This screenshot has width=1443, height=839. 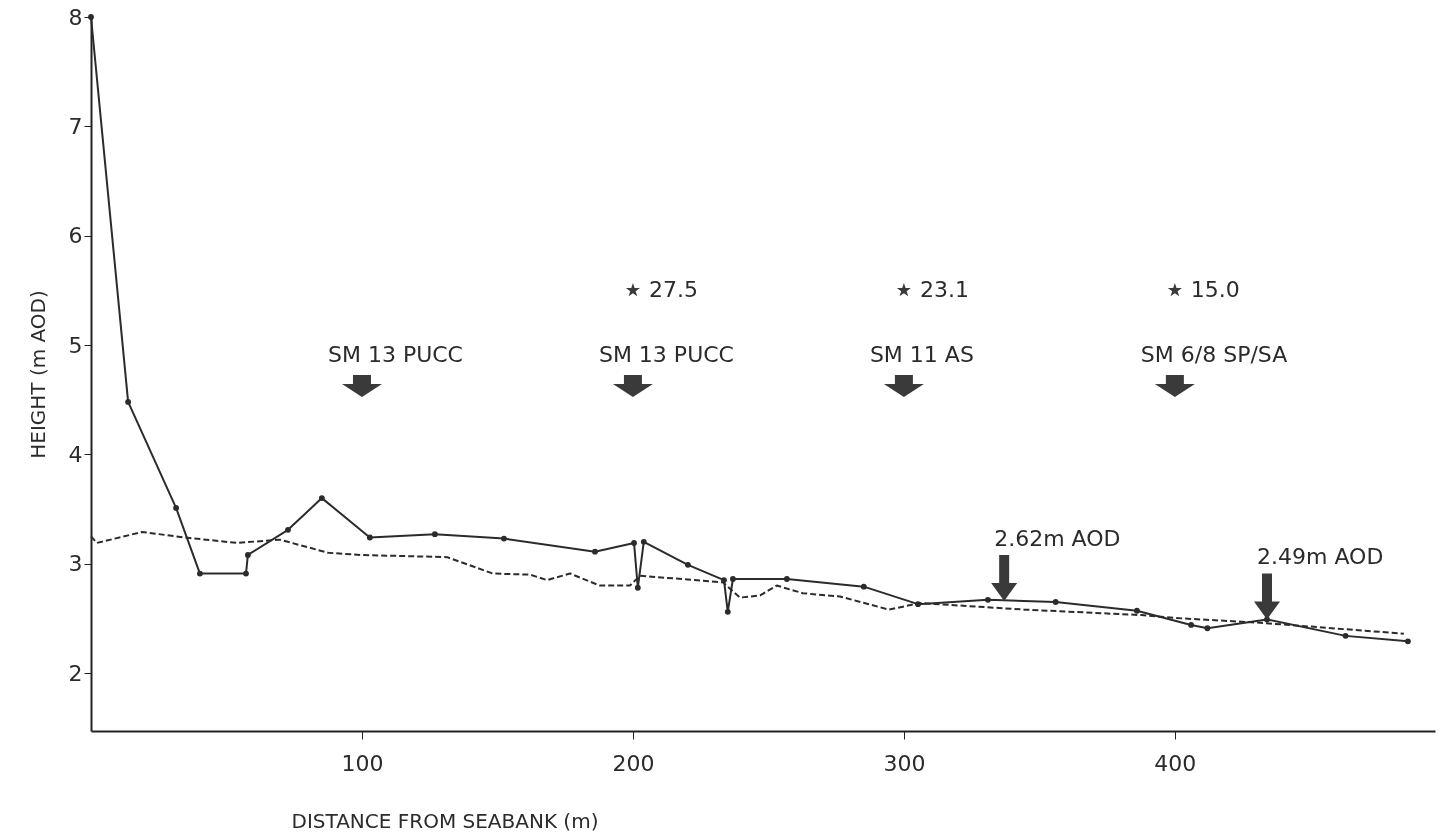 What do you see at coordinates (633, 763) in the screenshot?
I see `x-tick-label: 200` at bounding box center [633, 763].